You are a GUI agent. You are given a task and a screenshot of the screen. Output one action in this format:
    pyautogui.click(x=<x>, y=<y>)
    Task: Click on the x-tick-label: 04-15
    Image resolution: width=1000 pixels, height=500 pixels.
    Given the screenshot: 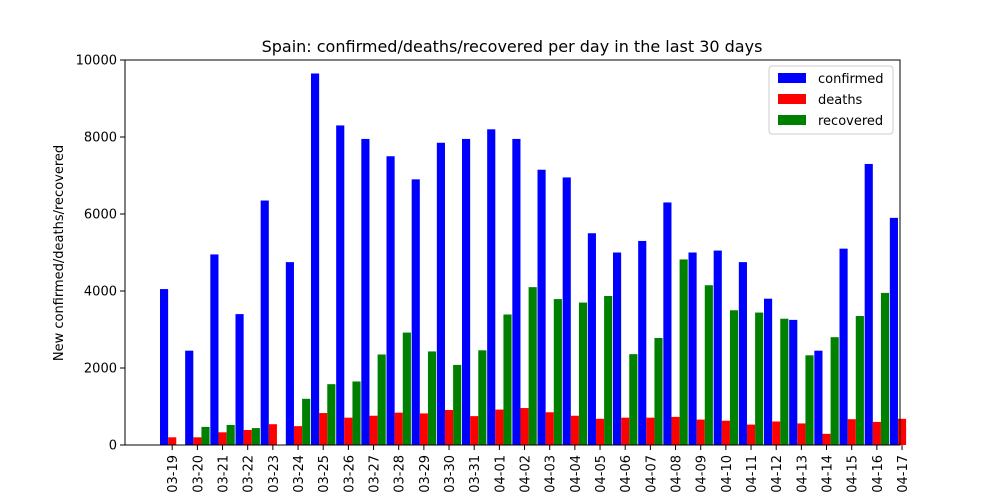 What is the action you would take?
    pyautogui.click(x=853, y=474)
    